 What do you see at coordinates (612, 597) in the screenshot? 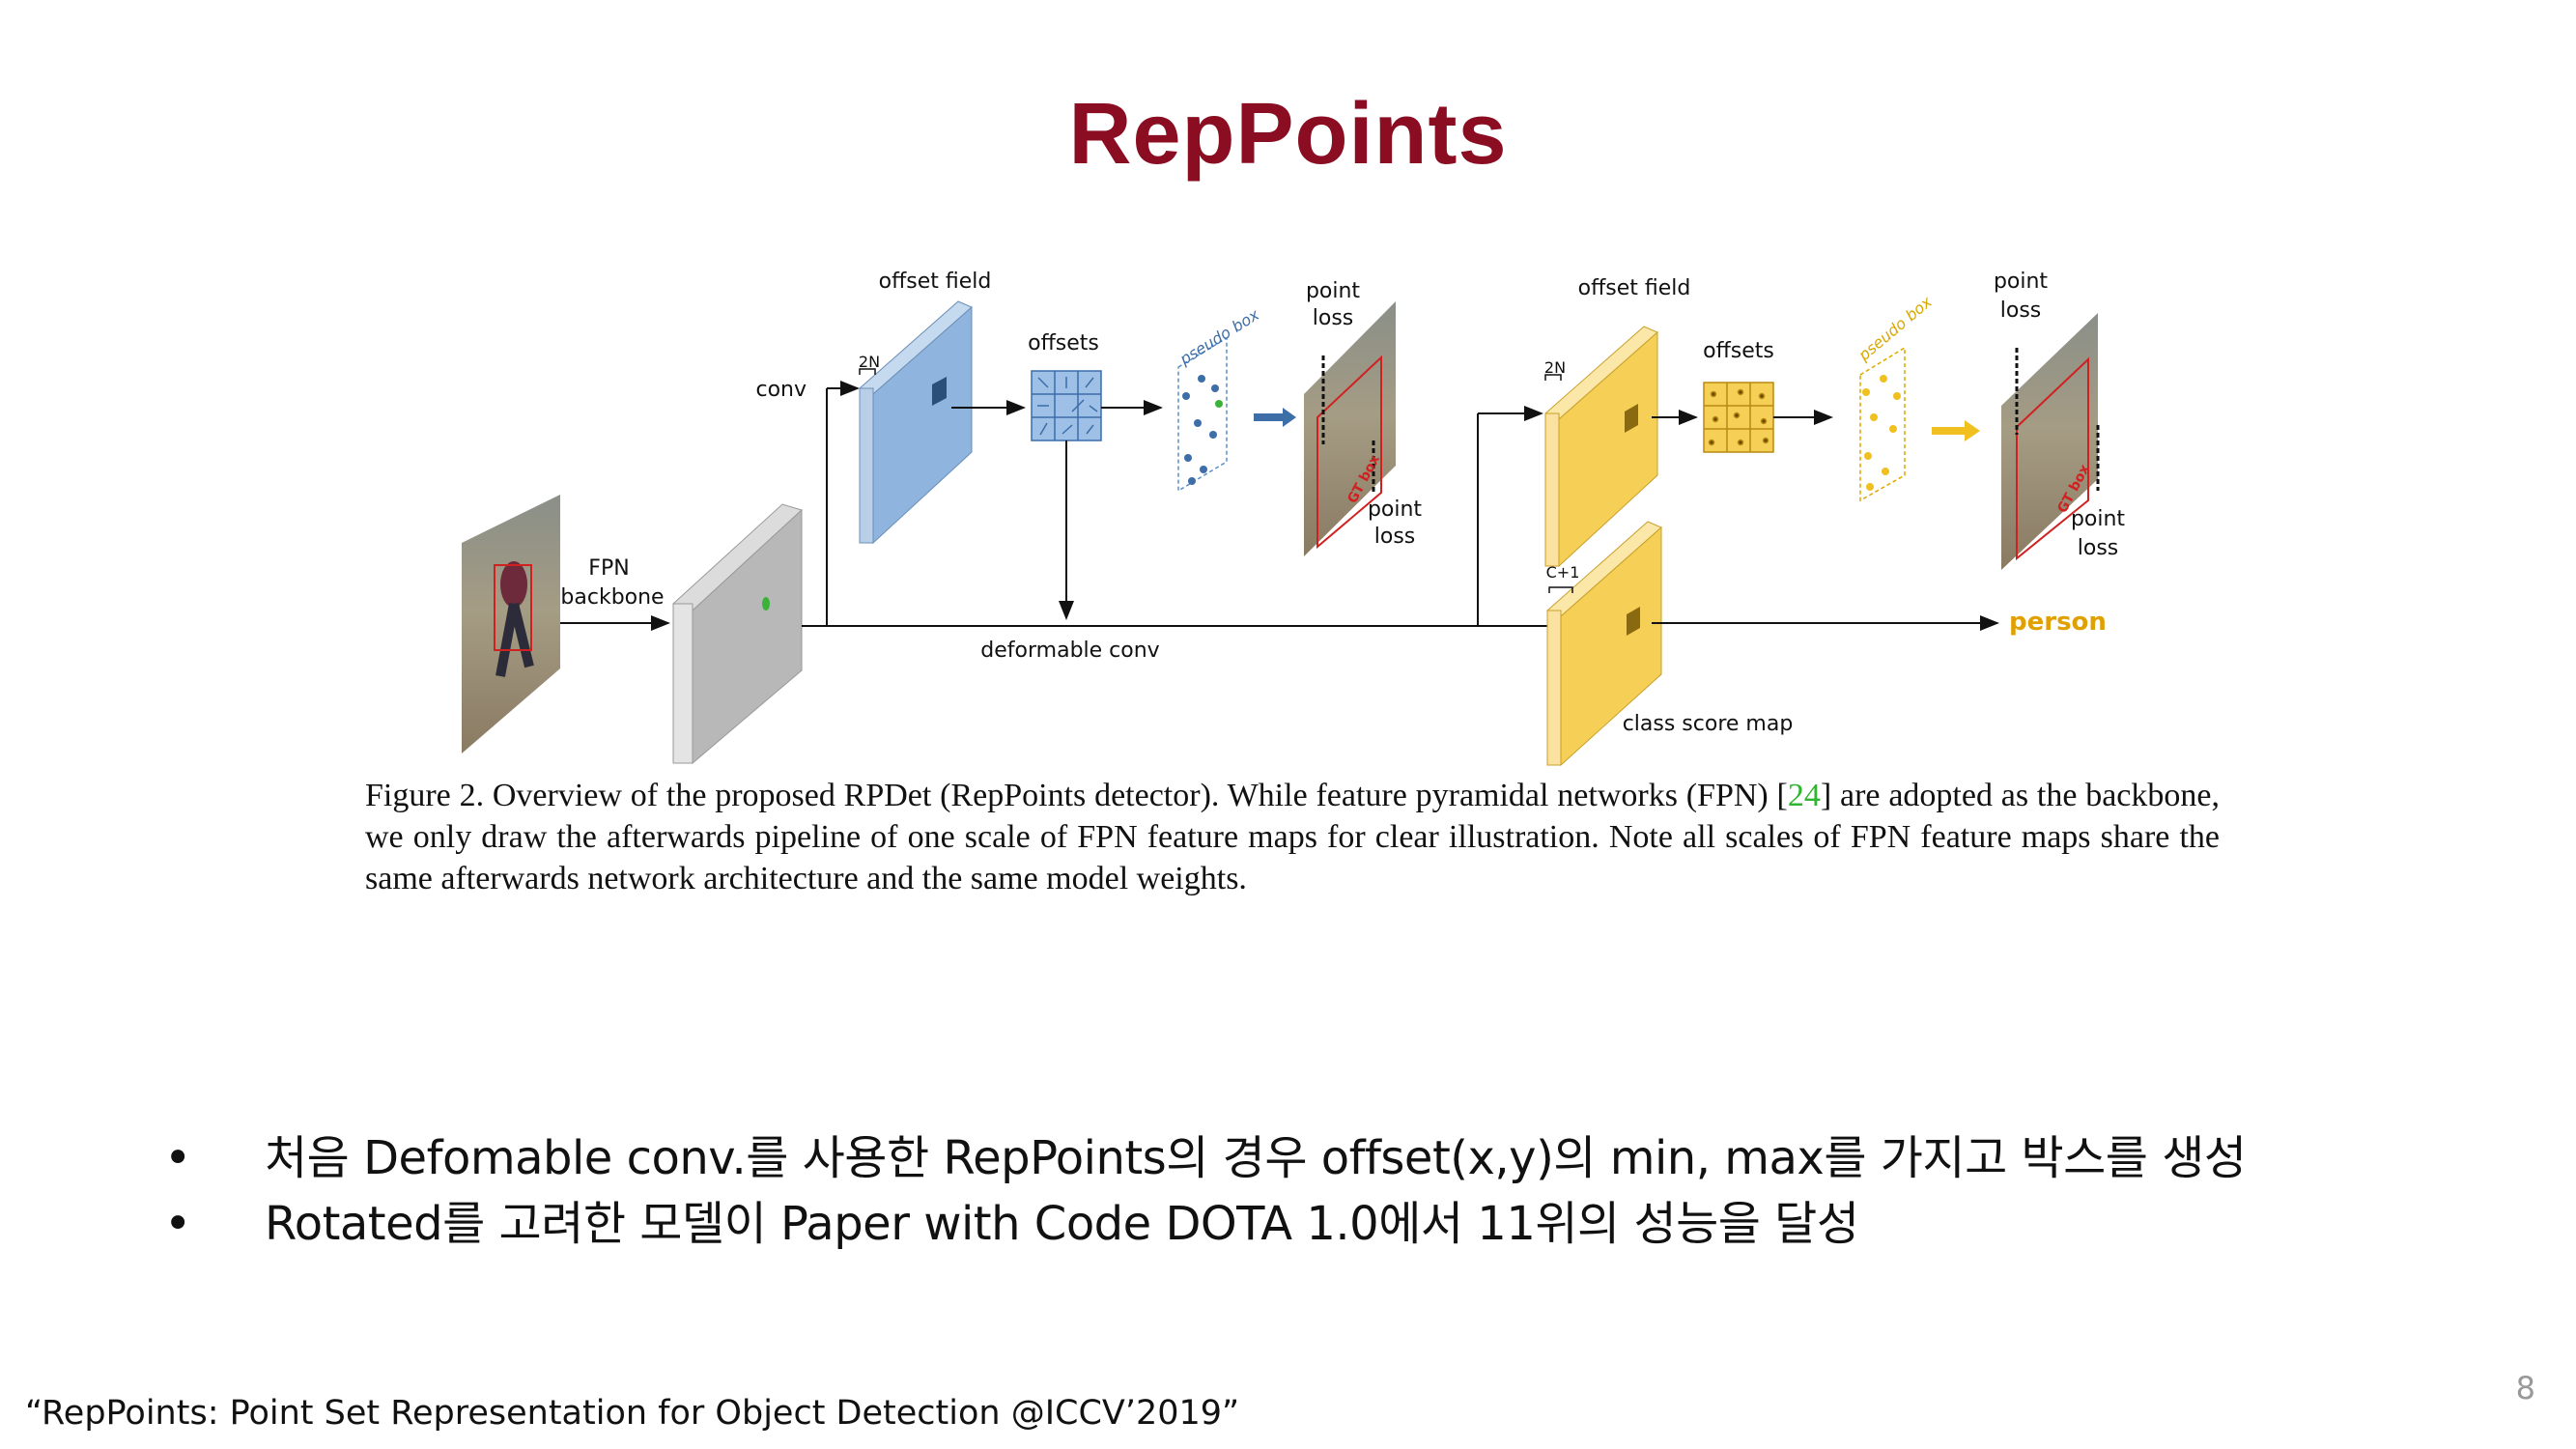
I see `fpn-line-2: backbone` at bounding box center [612, 597].